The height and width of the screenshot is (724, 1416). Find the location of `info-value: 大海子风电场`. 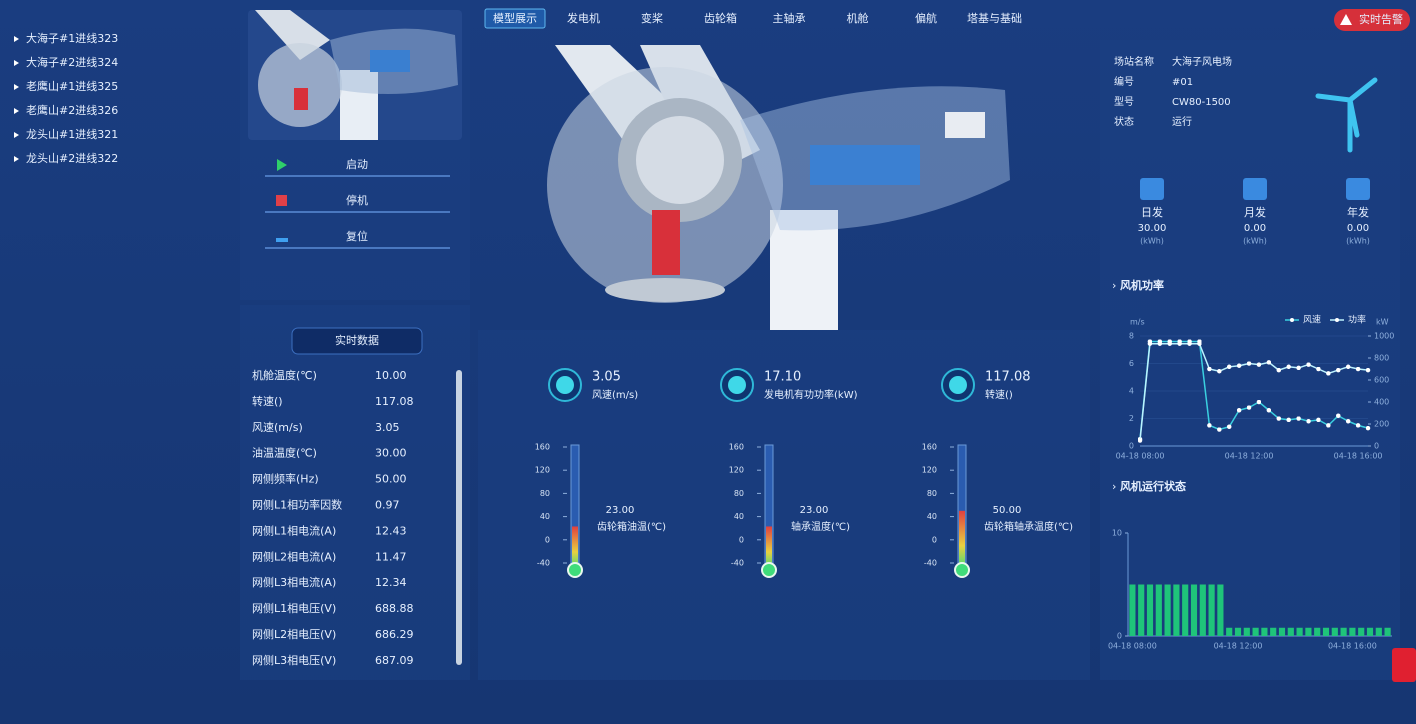

info-value: 大海子风电场 is located at coordinates (1202, 61).